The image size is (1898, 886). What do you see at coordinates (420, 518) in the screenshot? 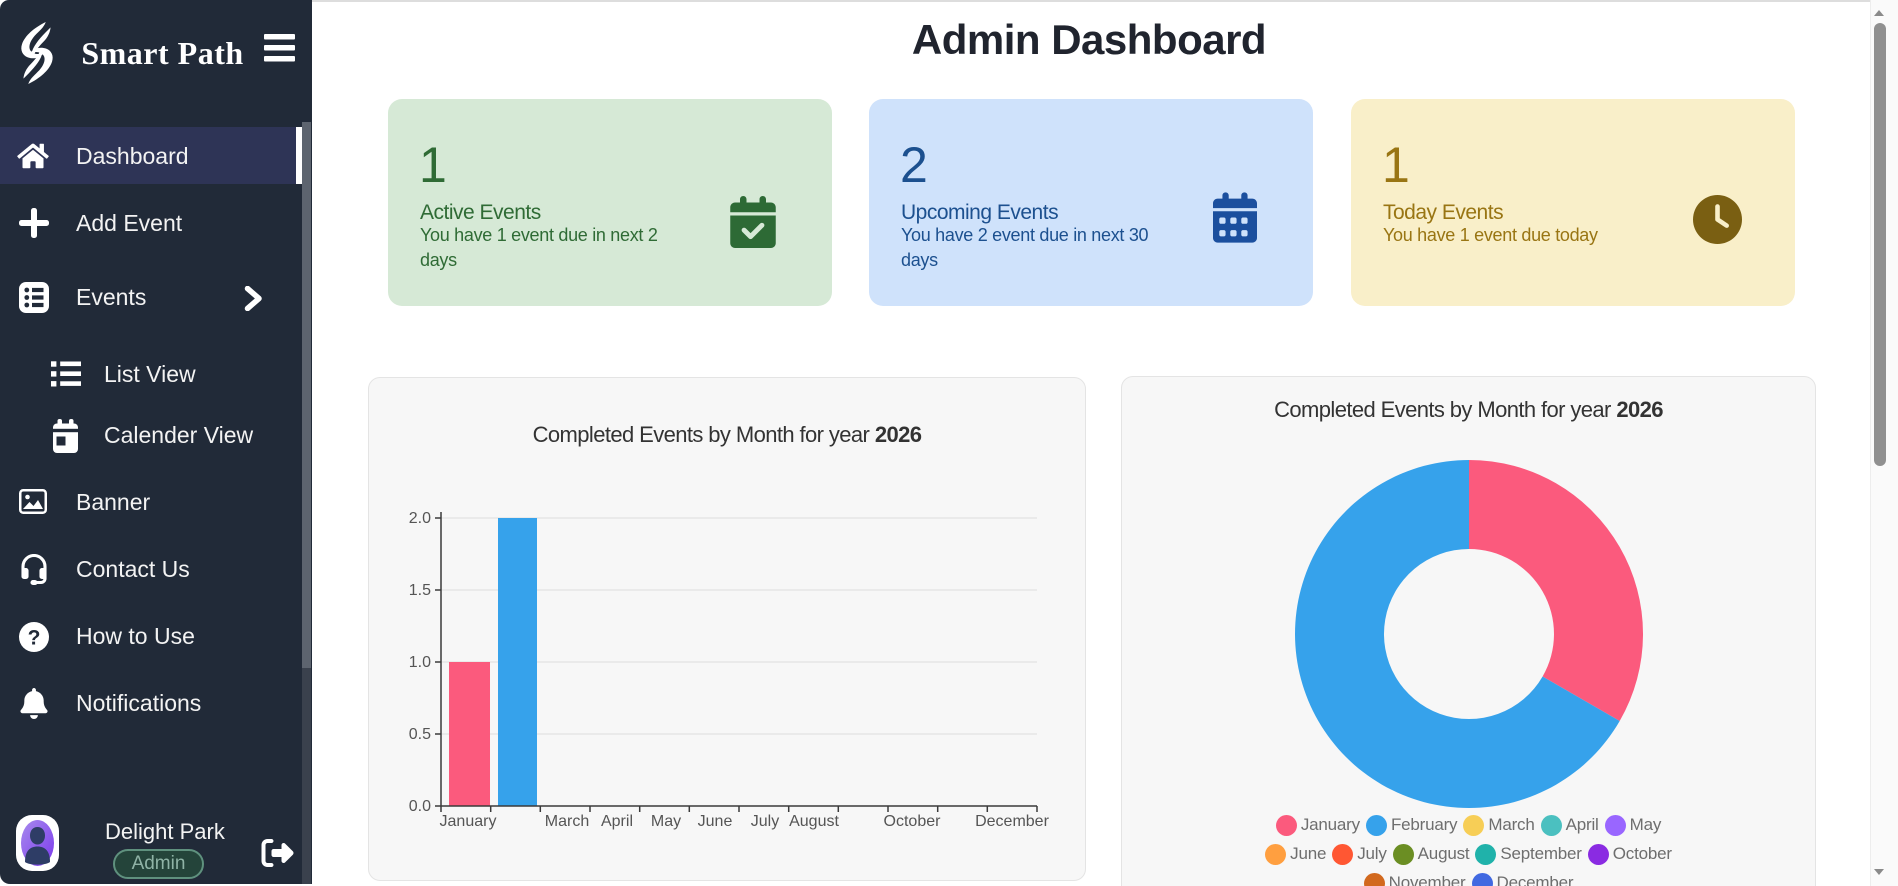
I see `svg-text: 2.0` at bounding box center [420, 518].